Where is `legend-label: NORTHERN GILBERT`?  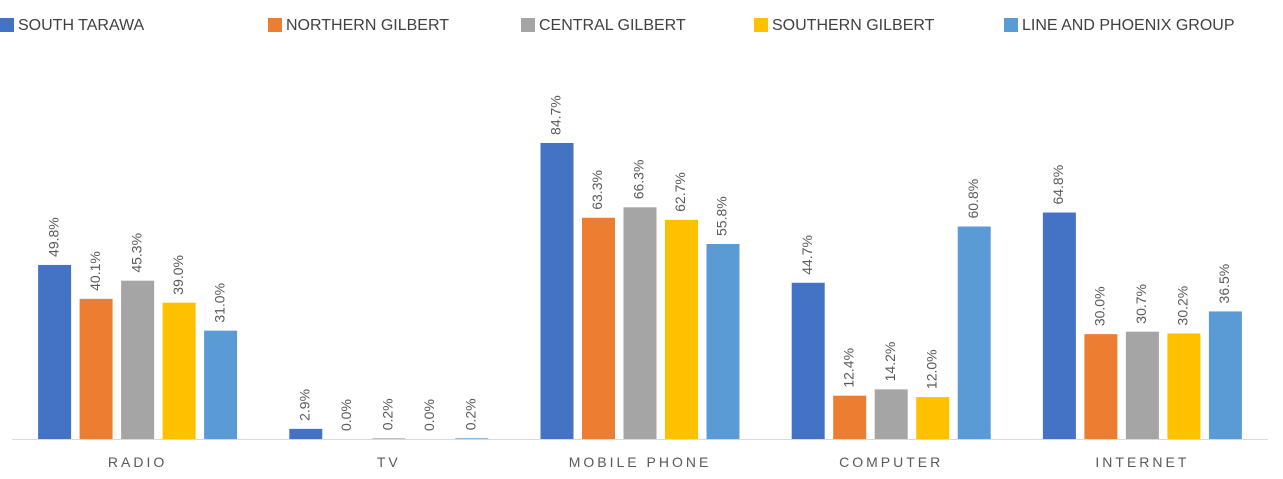 legend-label: NORTHERN GILBERT is located at coordinates (367, 25).